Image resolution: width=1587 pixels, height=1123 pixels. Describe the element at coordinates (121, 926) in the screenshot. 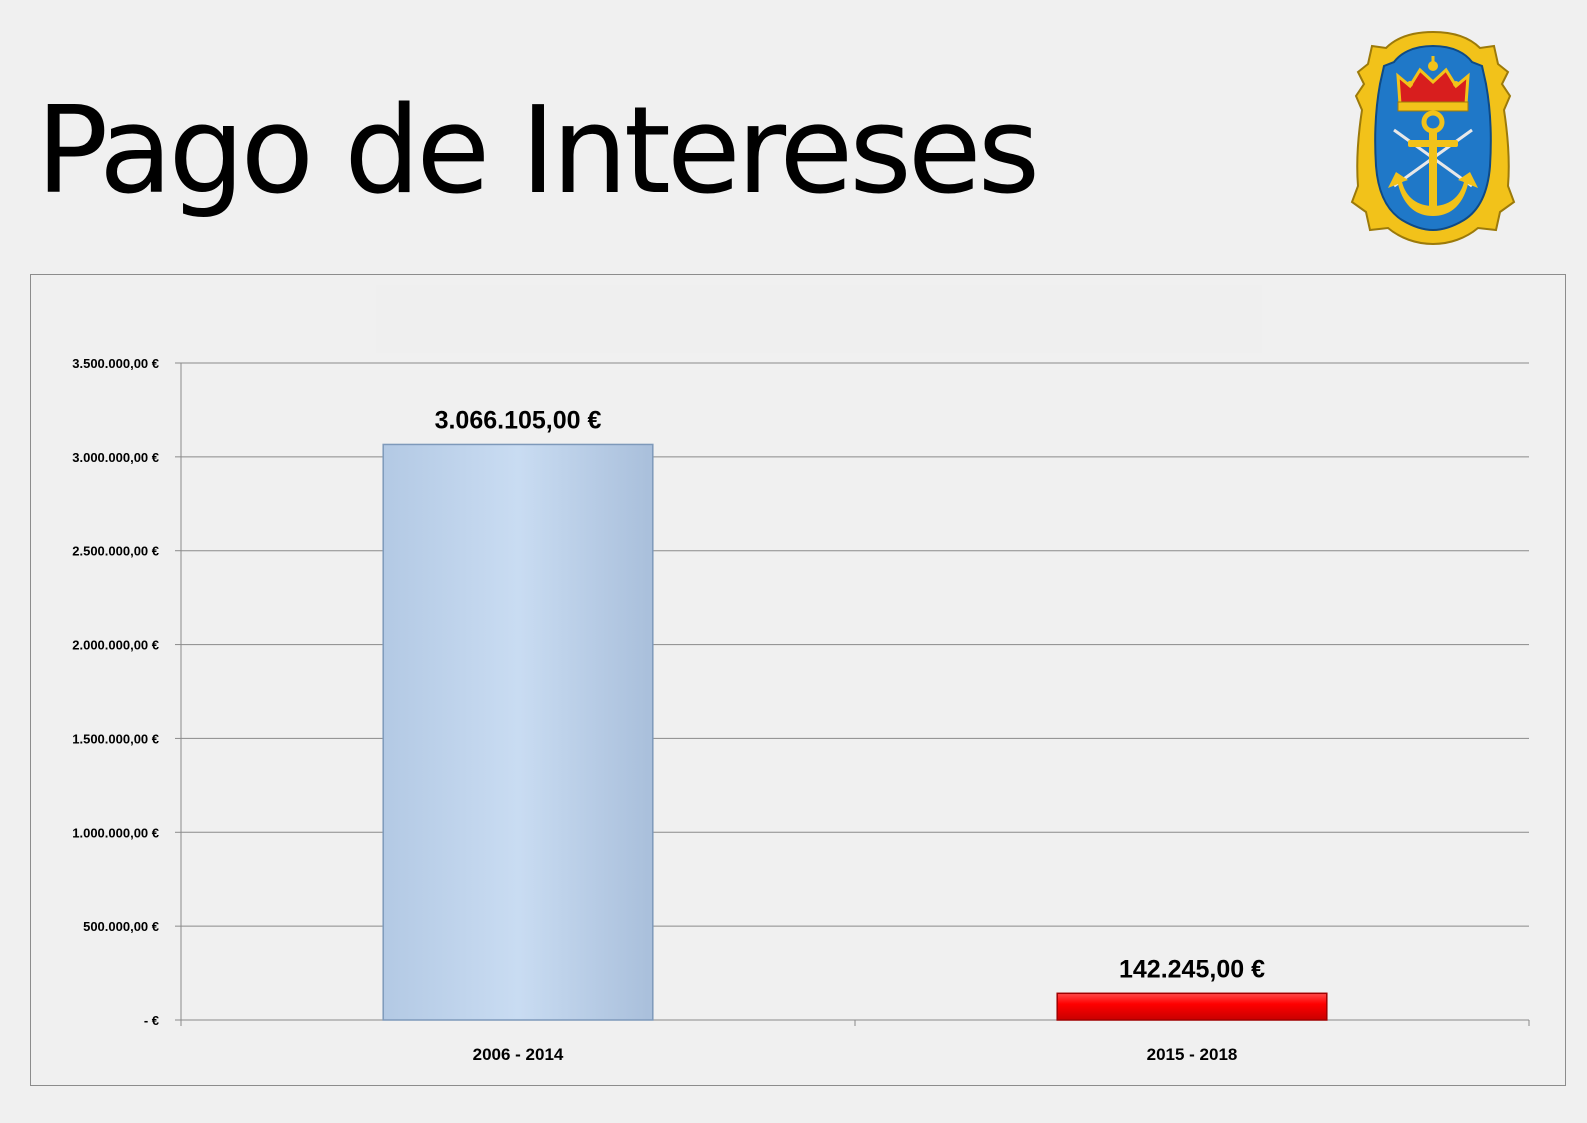

I see `y-tick-label: 500.000,00 €` at that location.